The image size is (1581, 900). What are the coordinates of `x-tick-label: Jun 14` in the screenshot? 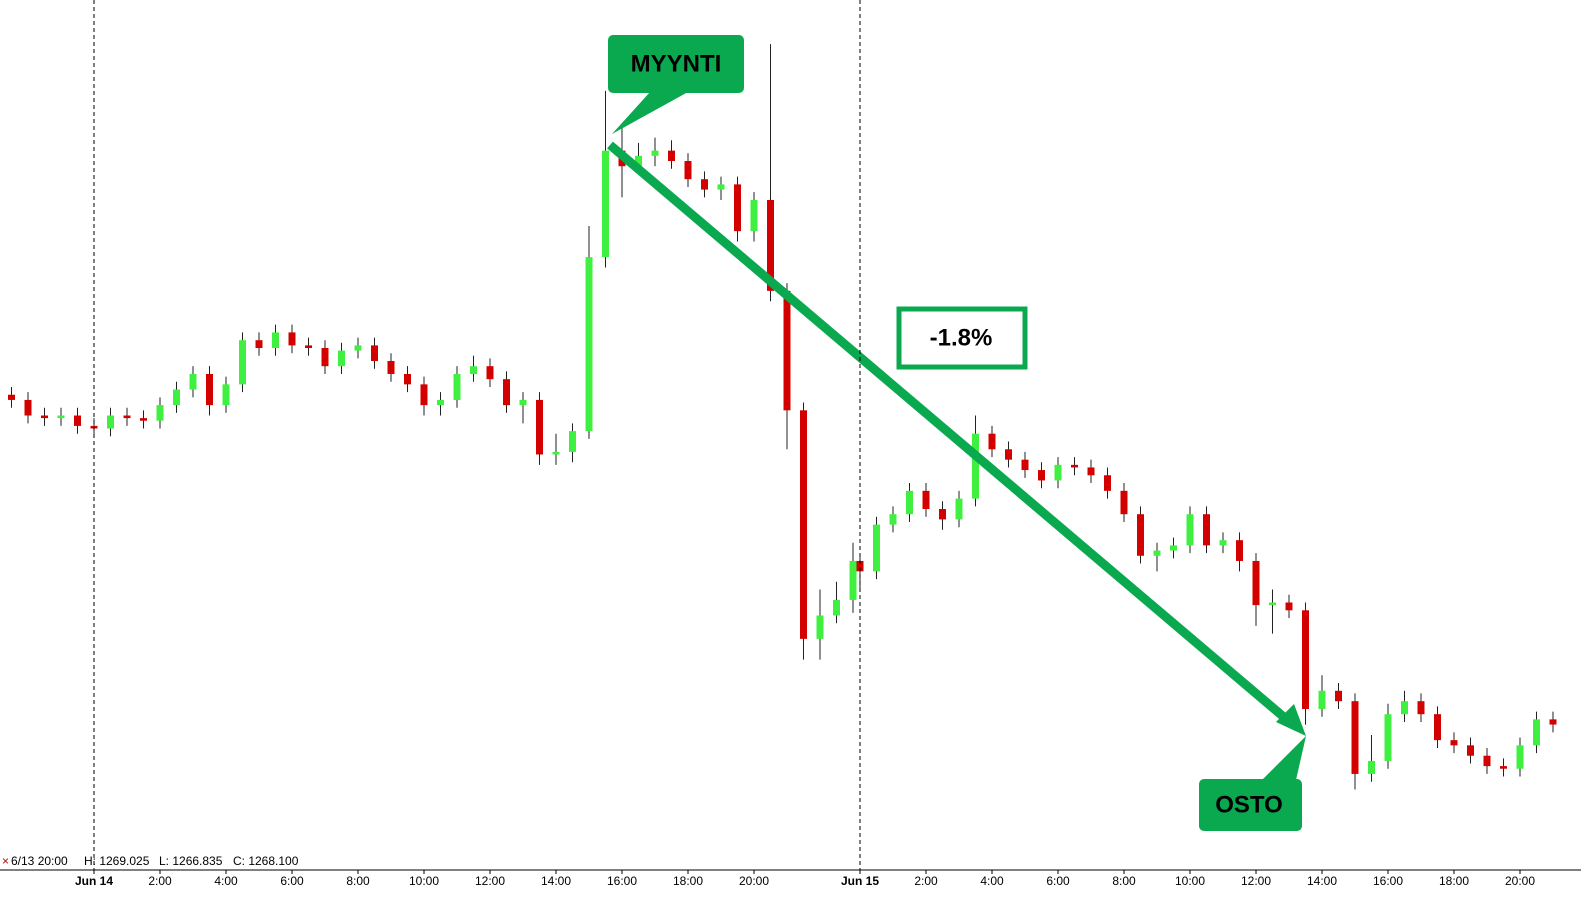 It's located at (94, 881).